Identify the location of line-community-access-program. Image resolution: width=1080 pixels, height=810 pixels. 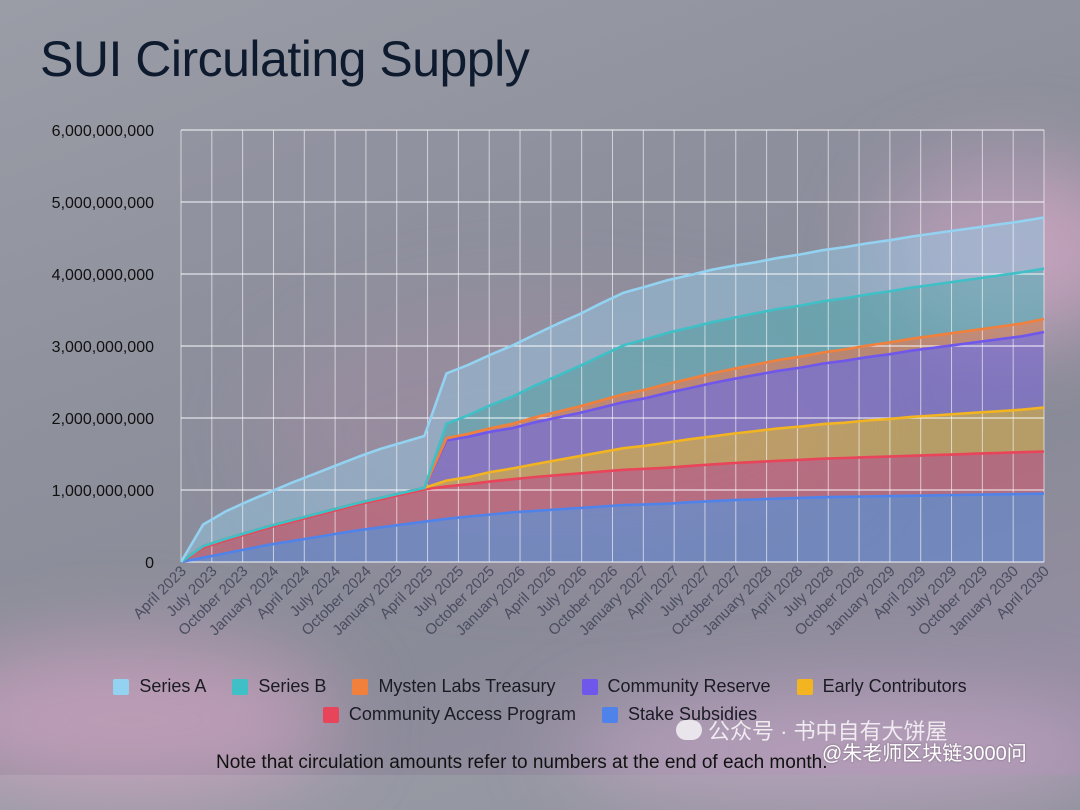
(612, 507).